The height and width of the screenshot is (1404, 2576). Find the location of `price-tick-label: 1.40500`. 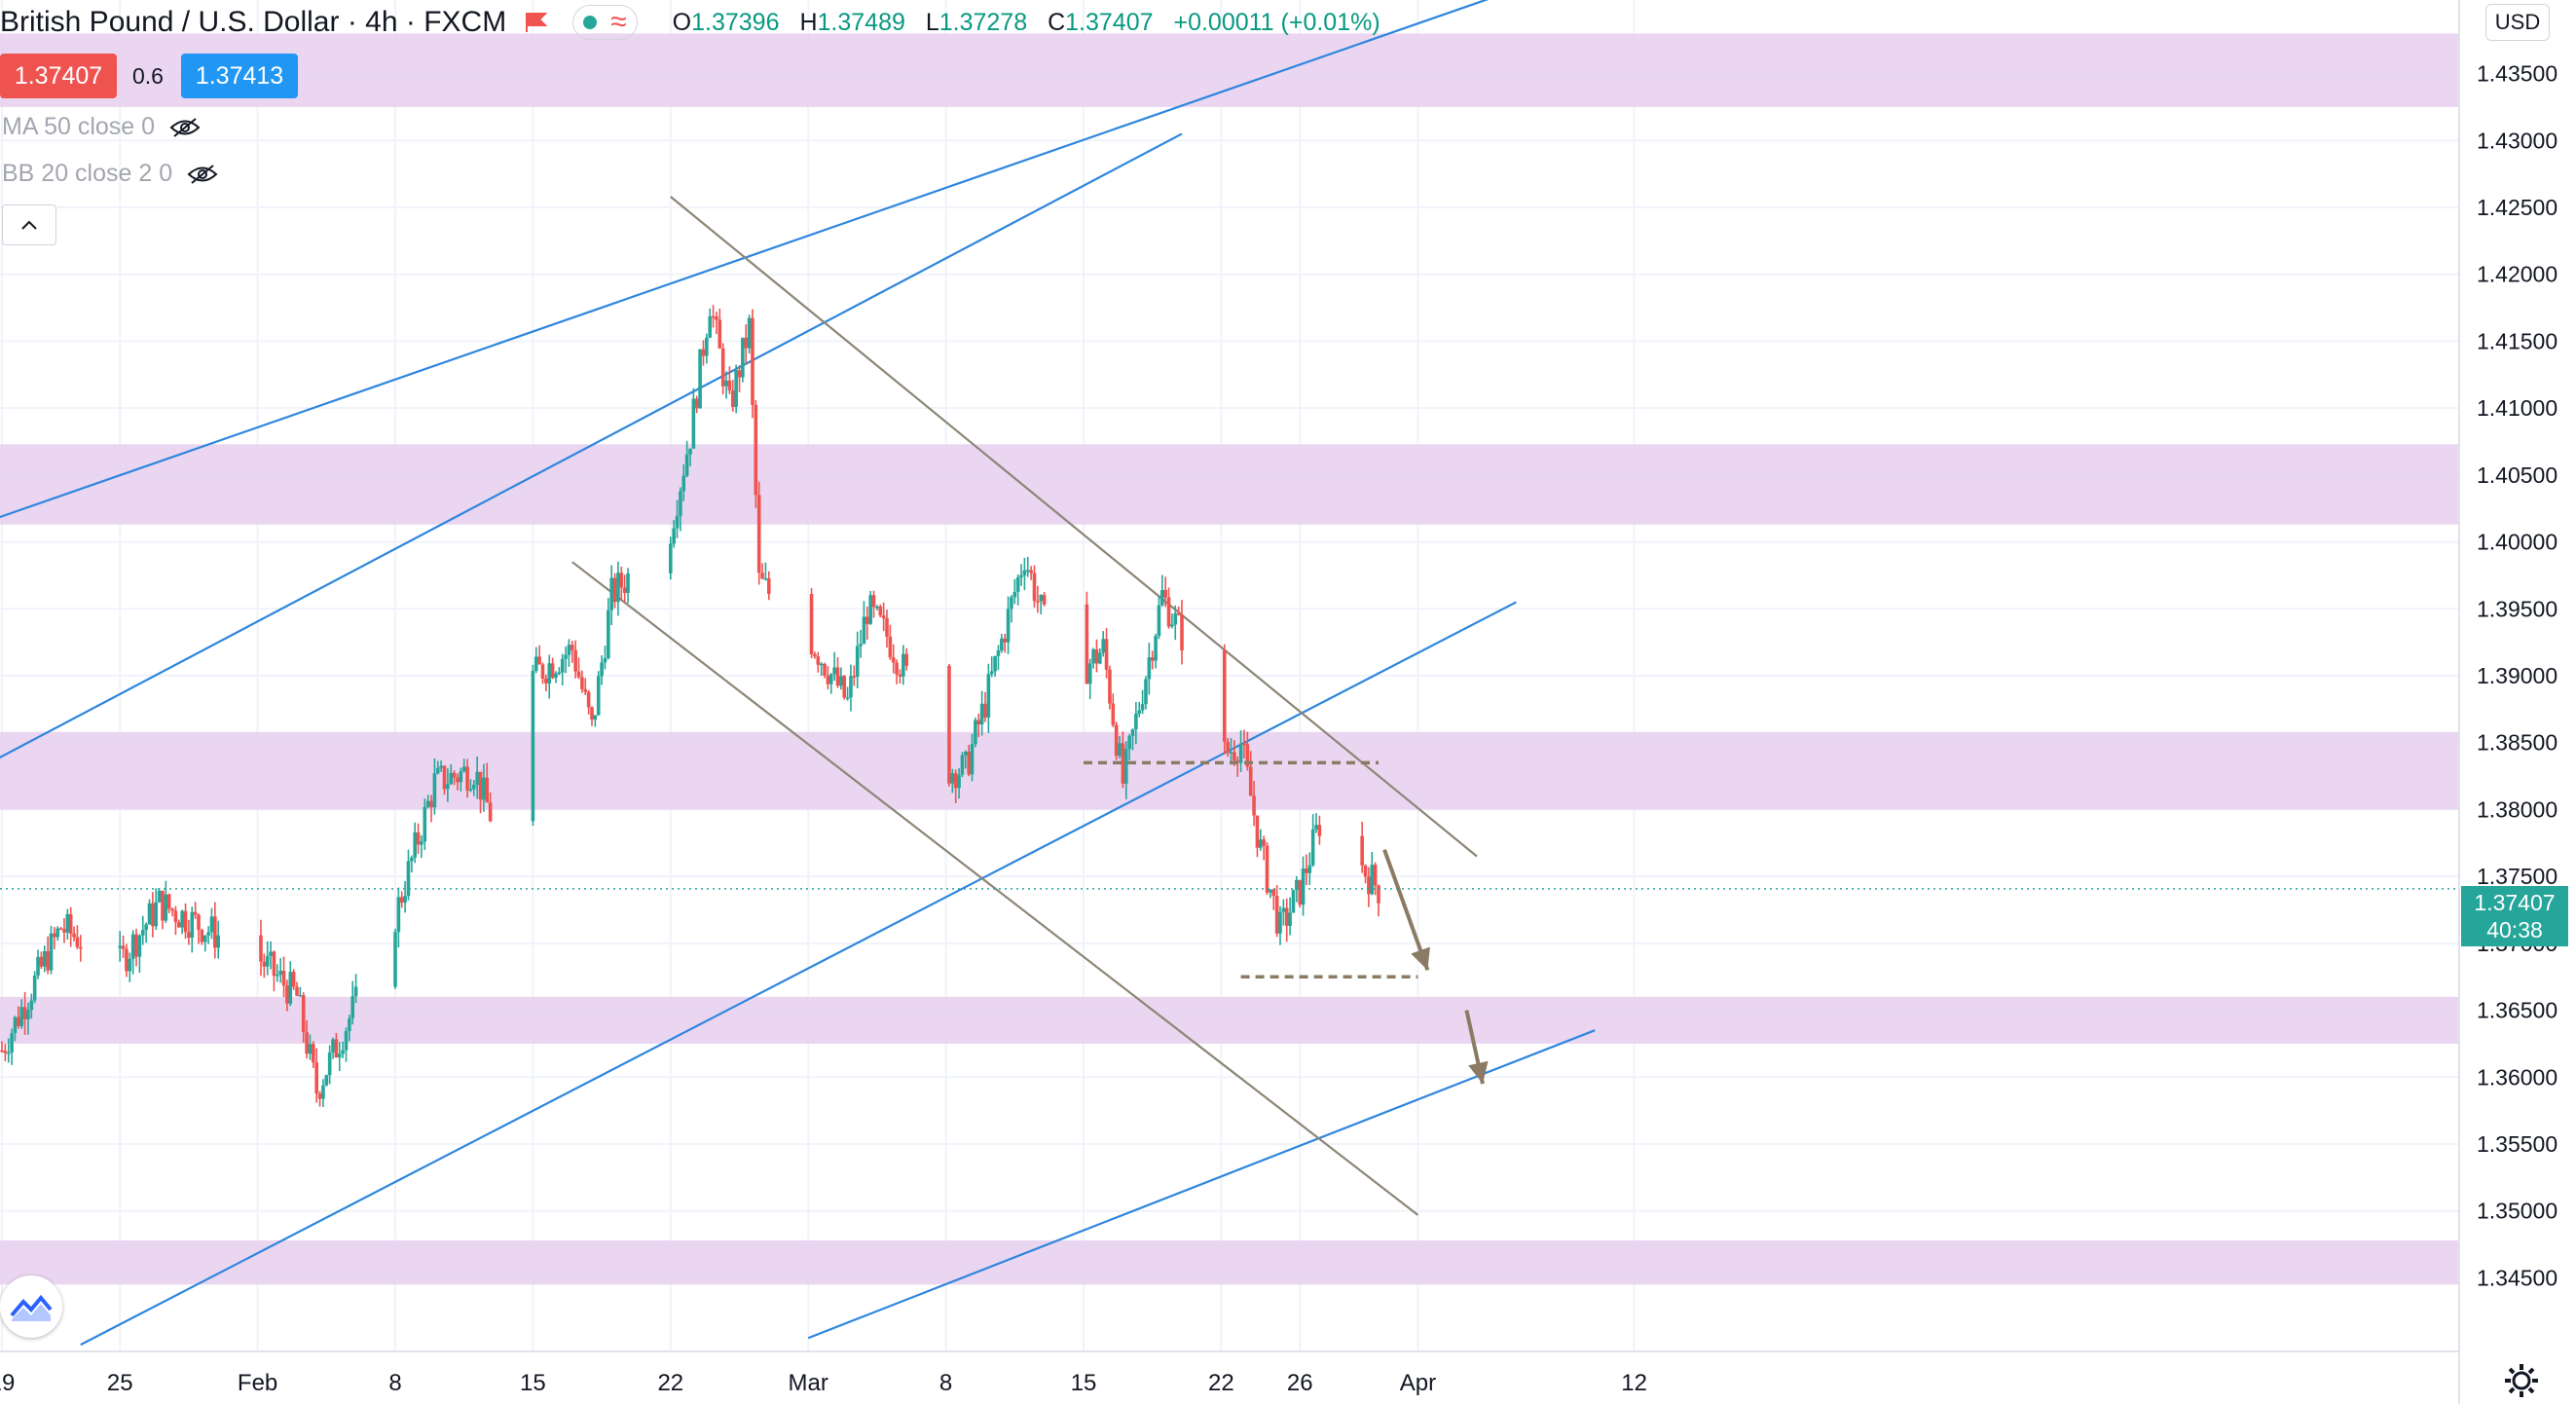

price-tick-label: 1.40500 is located at coordinates (2517, 475).